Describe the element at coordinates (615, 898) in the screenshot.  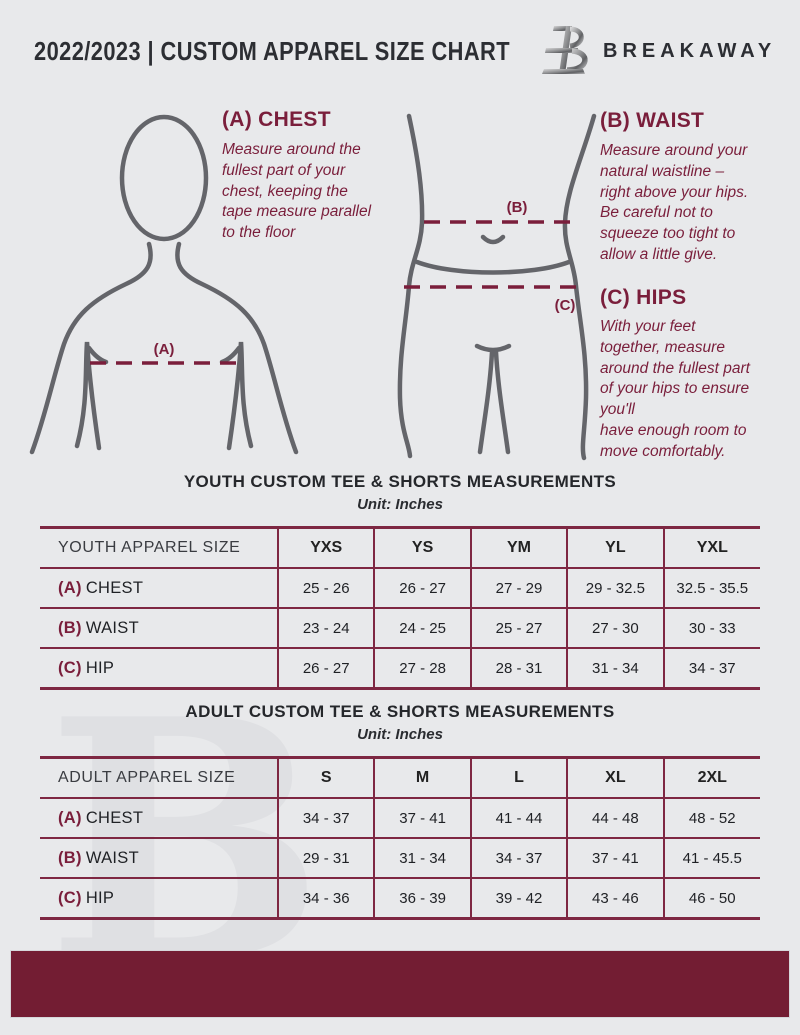
I see `size-cell: 43 - 46` at that location.